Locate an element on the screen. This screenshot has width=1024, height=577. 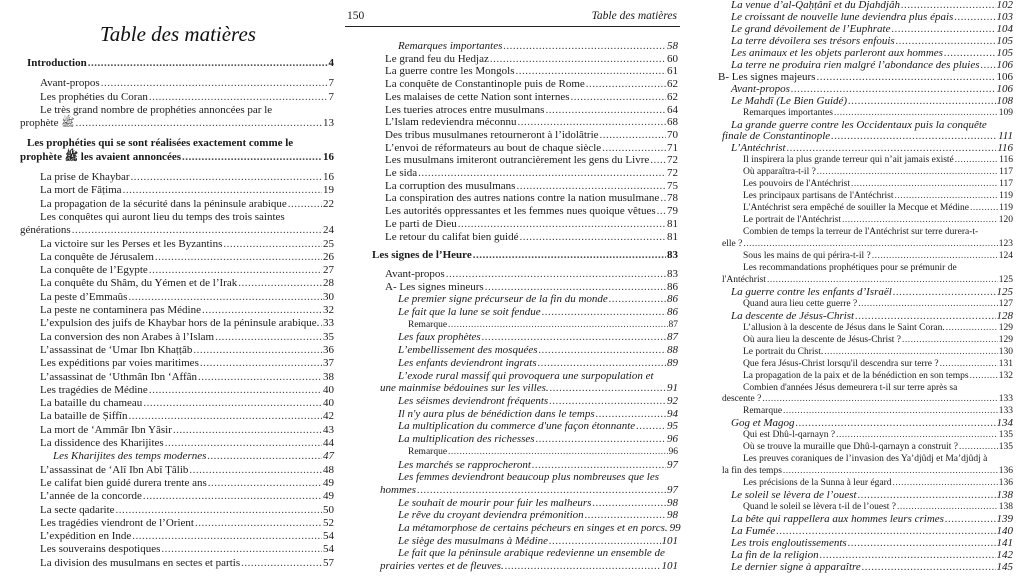
toc-entry: Qui est Dhû-l-qarnayn ? 135 is located at coordinates (865, 436).